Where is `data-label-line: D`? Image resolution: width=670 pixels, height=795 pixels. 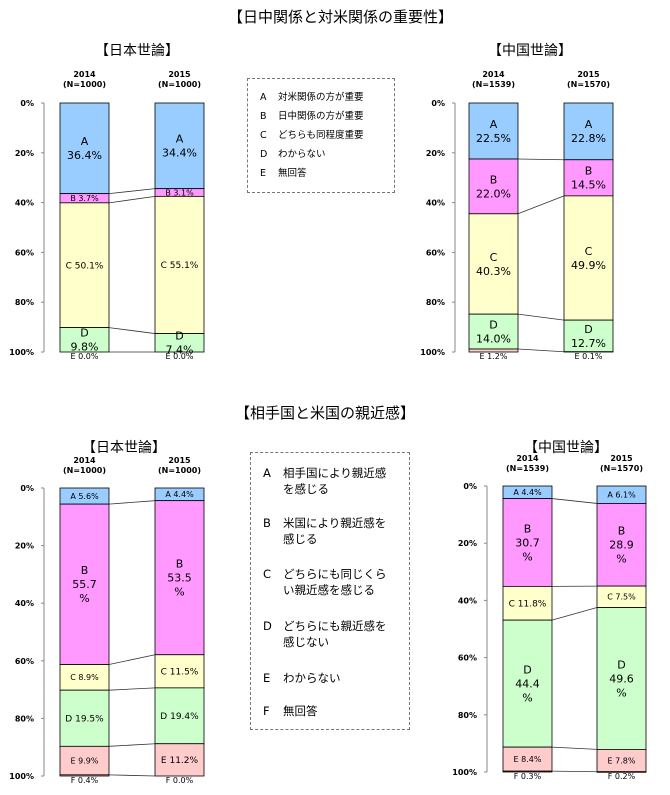 data-label-line: D is located at coordinates (493, 324).